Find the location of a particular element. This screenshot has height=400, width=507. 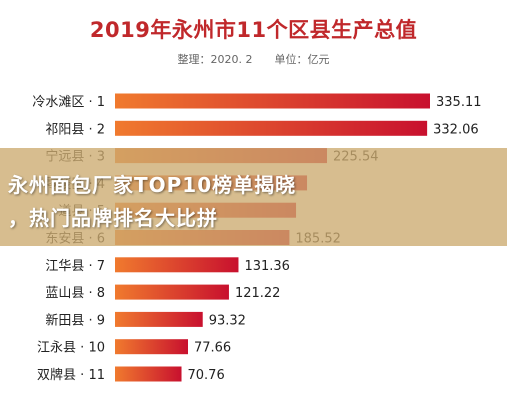

chart-title: 2019年永州市11个区县生产总值 is located at coordinates (253, 30).